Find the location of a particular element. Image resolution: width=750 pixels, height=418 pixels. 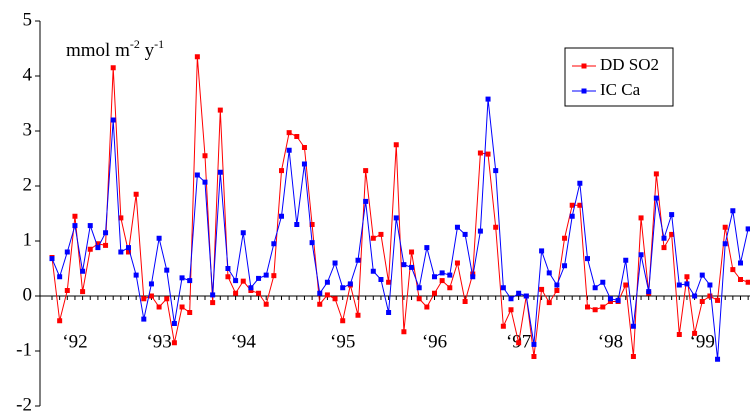

y-tick-label: 0 is located at coordinates (28, 294).